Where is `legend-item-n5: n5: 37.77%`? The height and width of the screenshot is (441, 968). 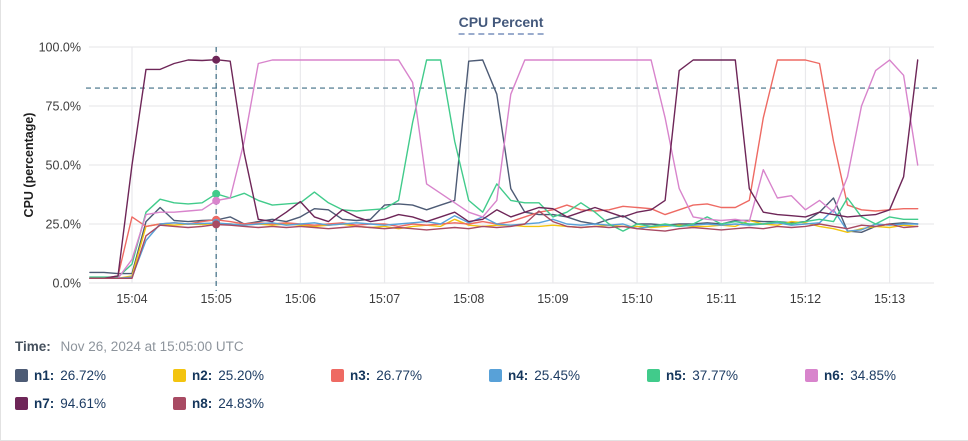 legend-item-n5: n5: 37.77% is located at coordinates (701, 375).